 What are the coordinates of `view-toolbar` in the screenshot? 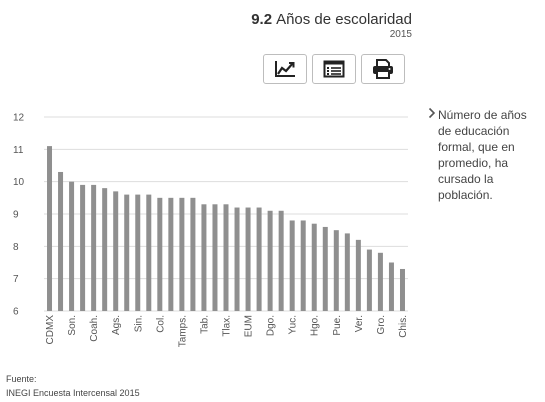 It's located at (334, 69).